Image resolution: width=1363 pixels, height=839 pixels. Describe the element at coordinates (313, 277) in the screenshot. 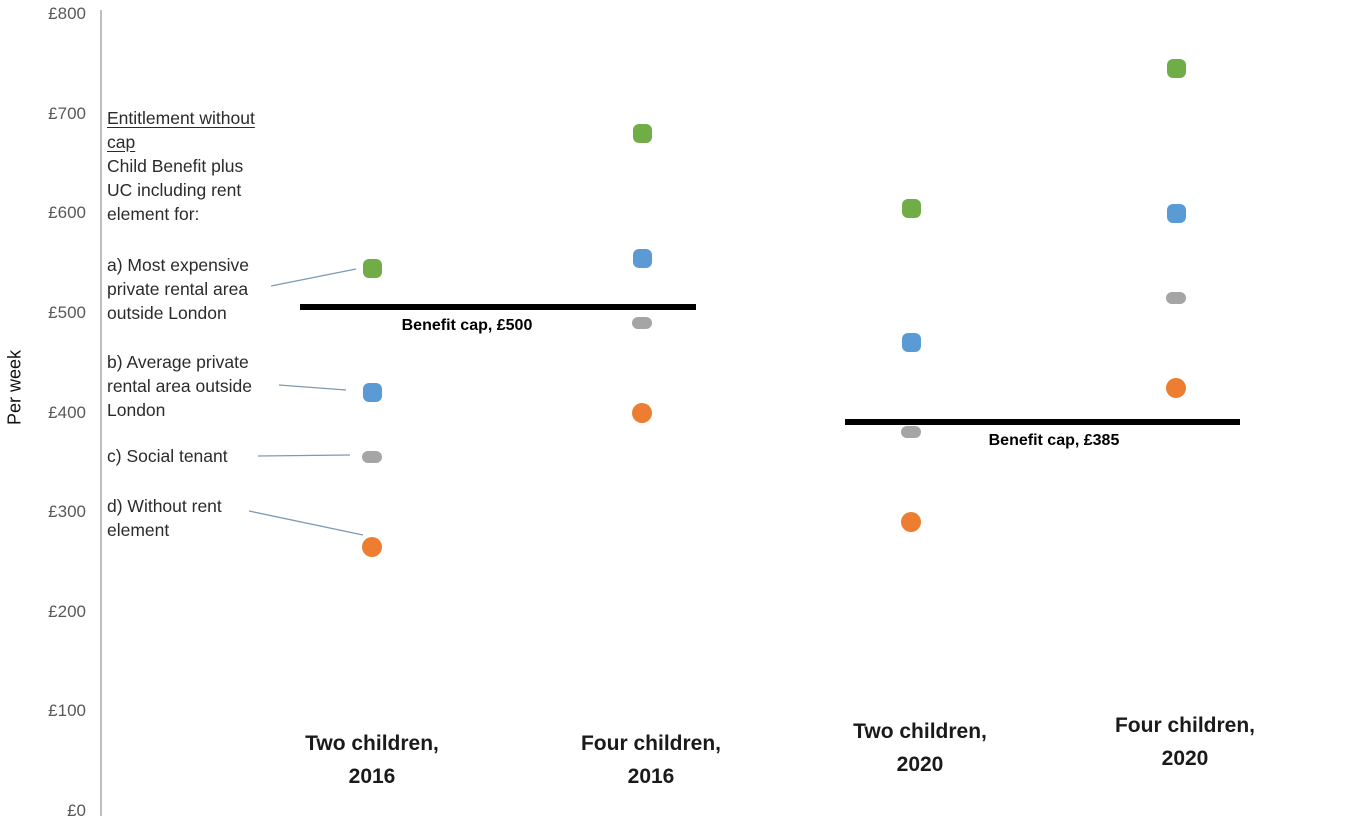

I see `leader-line-a` at that location.